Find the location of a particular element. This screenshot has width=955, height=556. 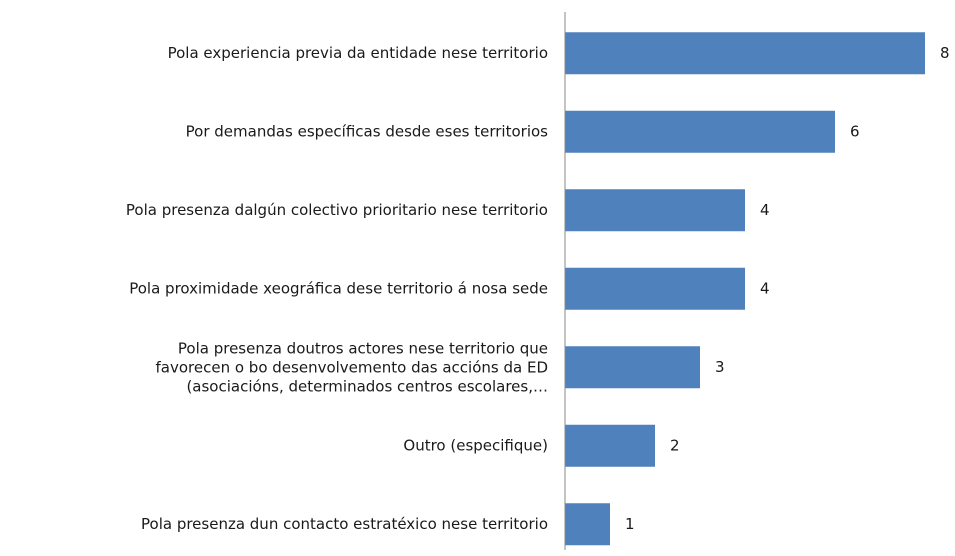

category-label: Outro (especifique) is located at coordinates (475, 445).